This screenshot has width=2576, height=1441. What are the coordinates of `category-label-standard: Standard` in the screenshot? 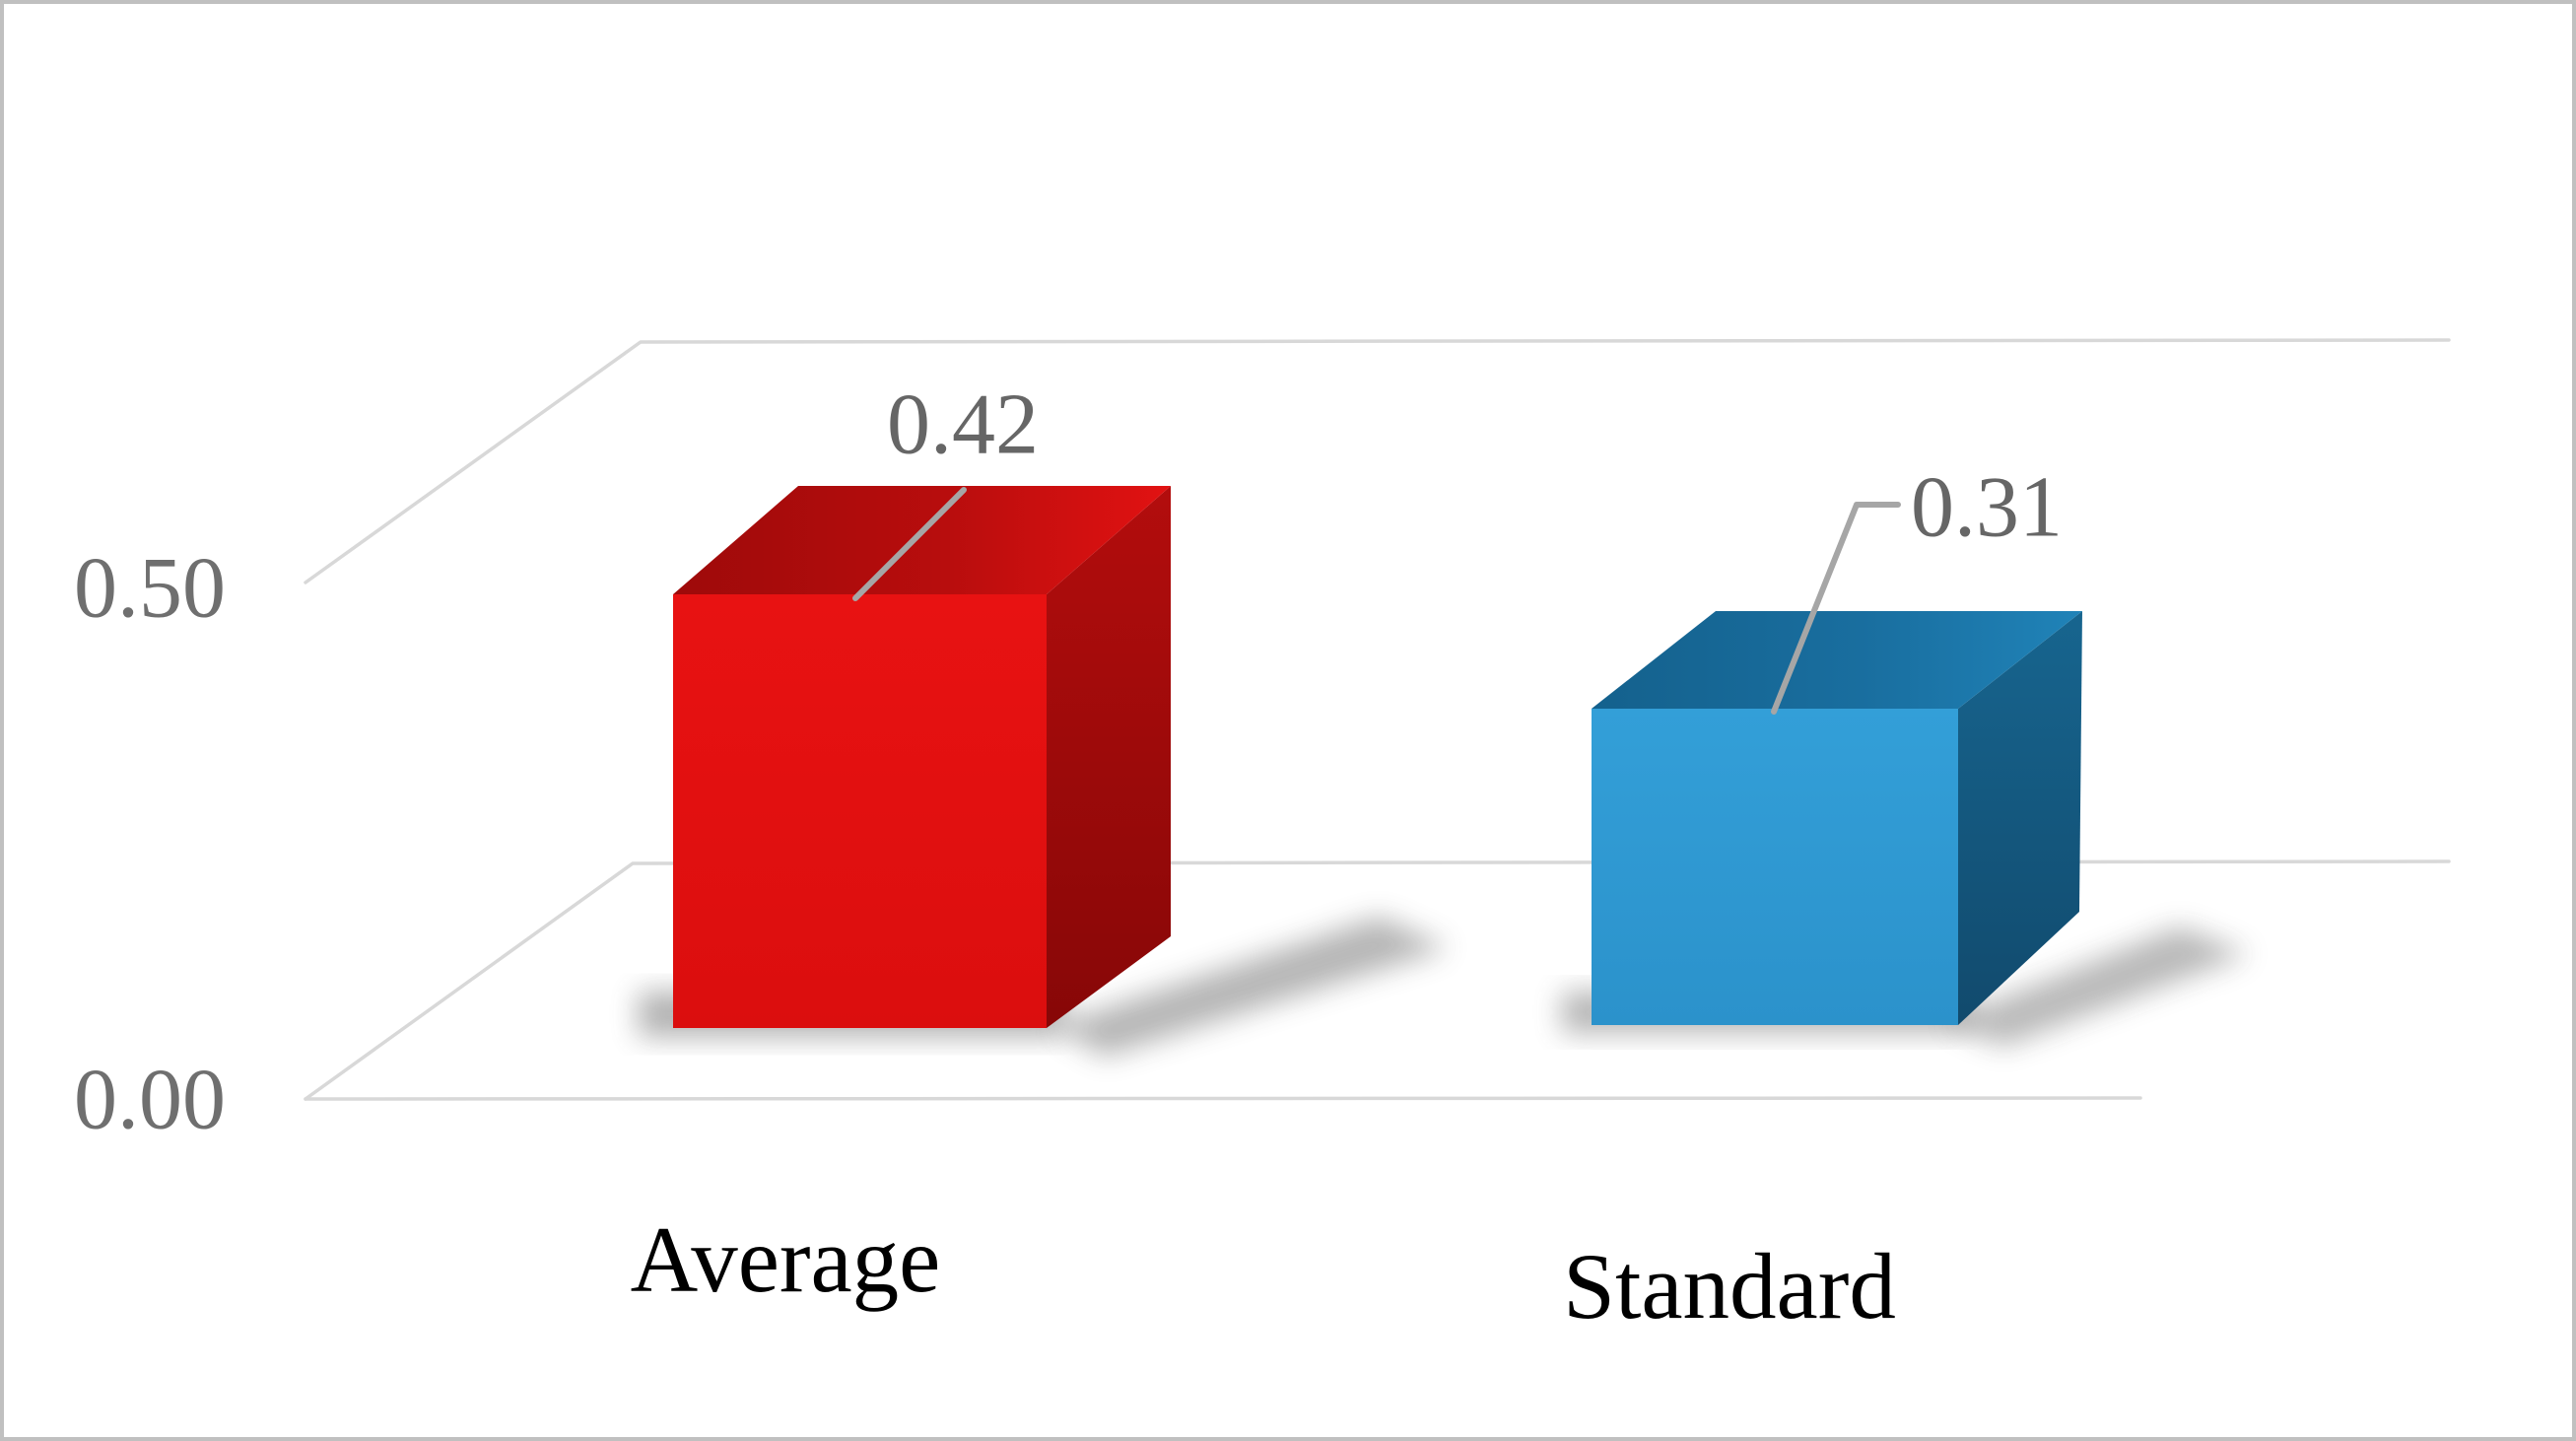 It's located at (1729, 1286).